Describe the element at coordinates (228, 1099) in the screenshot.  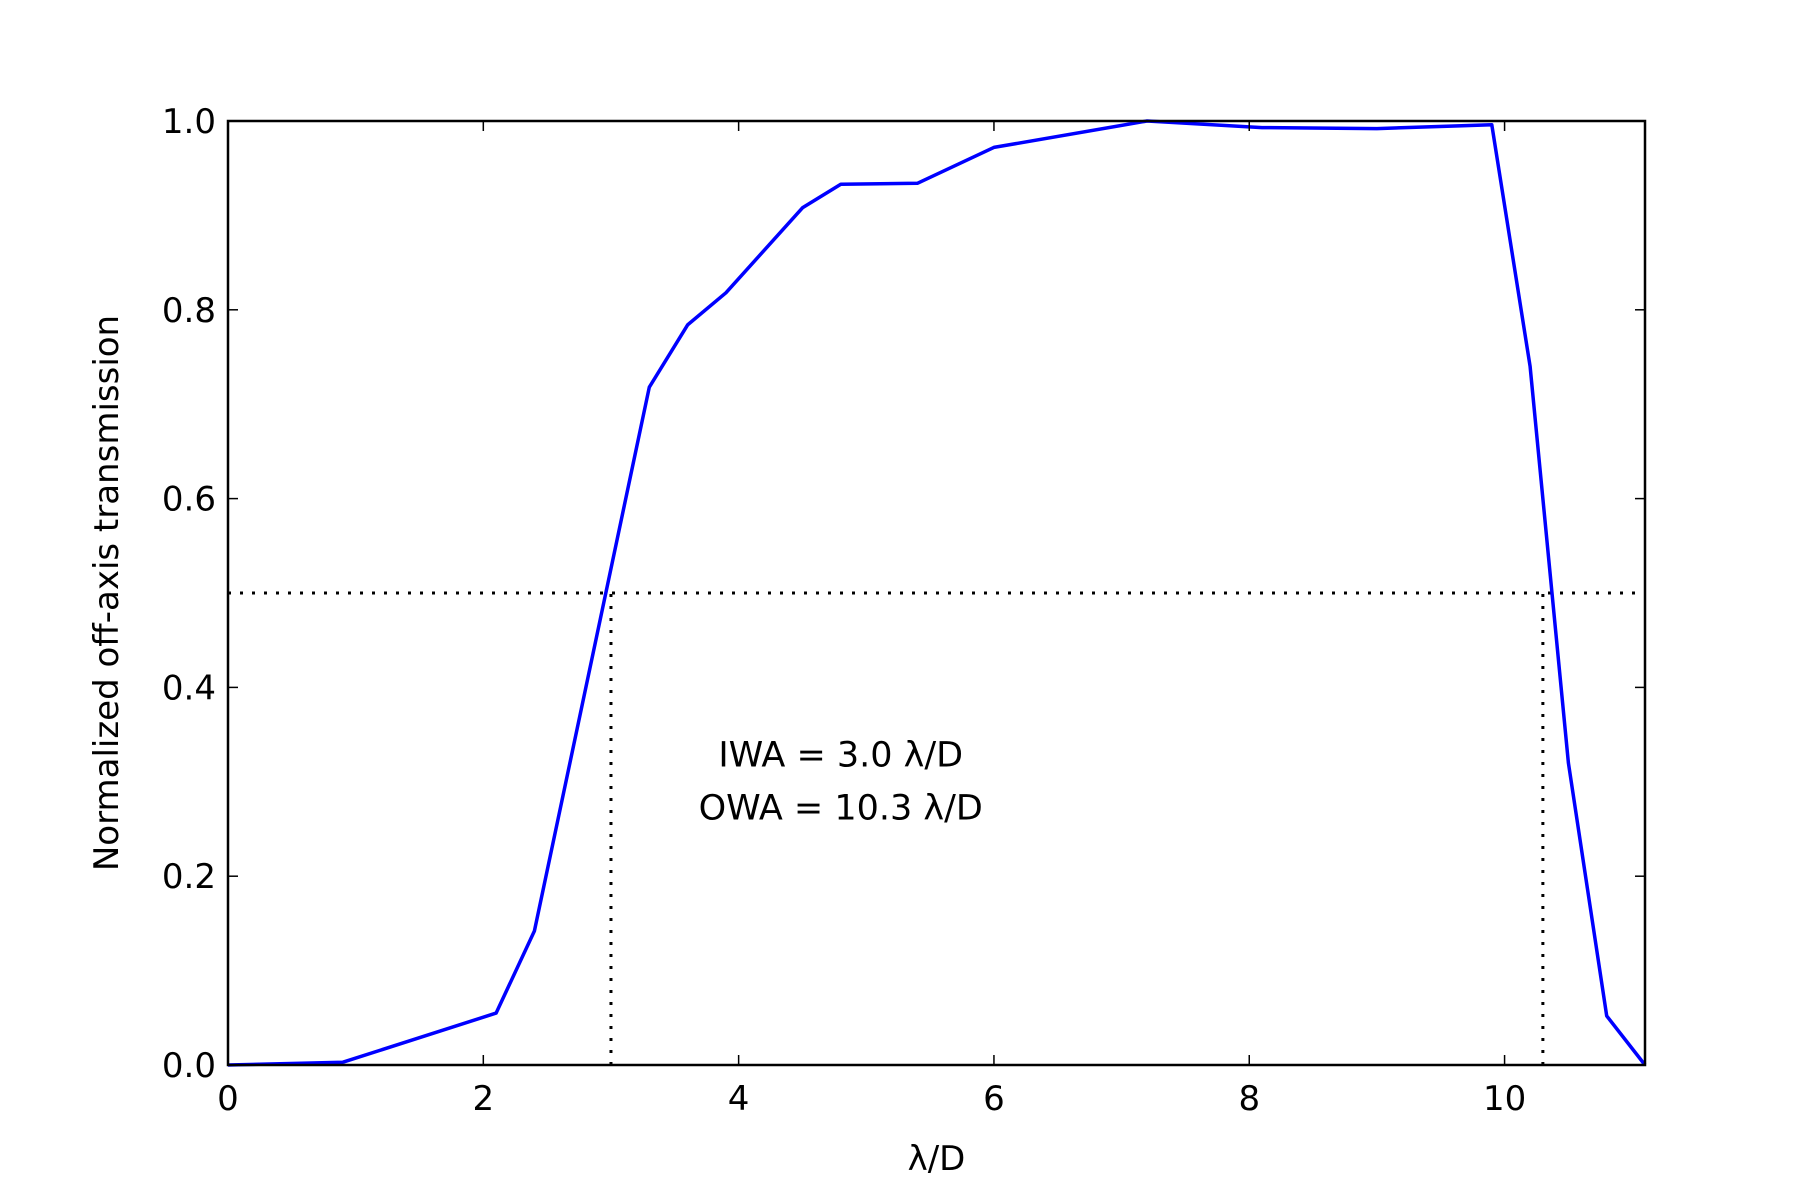
I see `x-tick-label: 0` at that location.